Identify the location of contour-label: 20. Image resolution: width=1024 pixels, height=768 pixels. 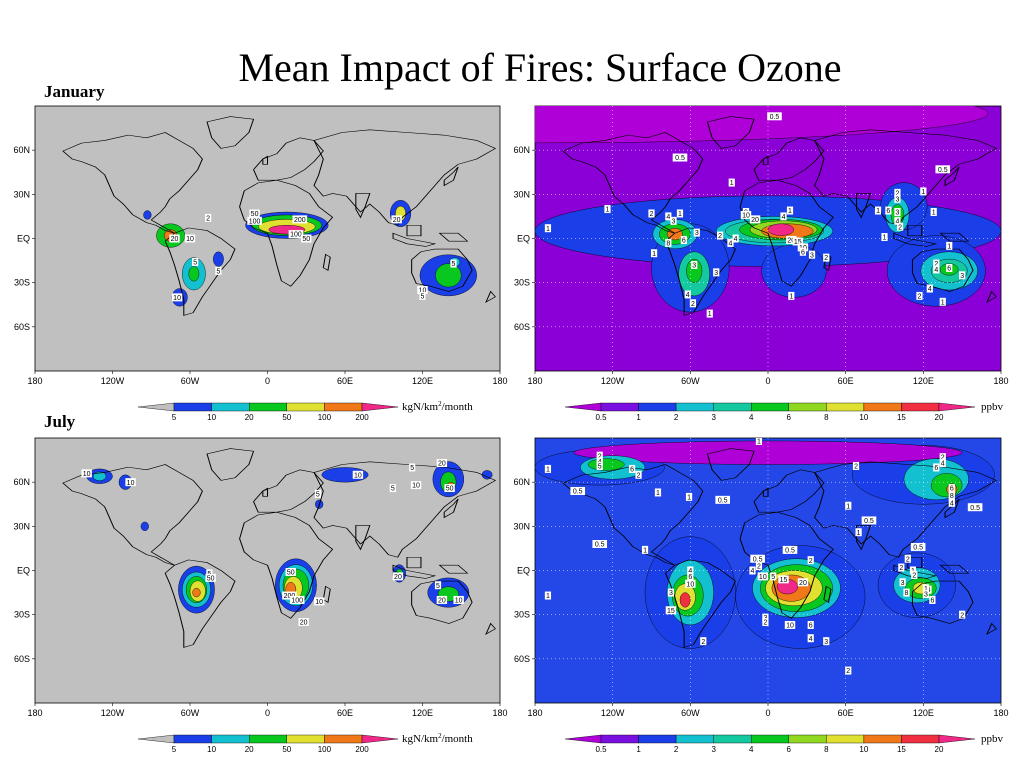
(803, 583).